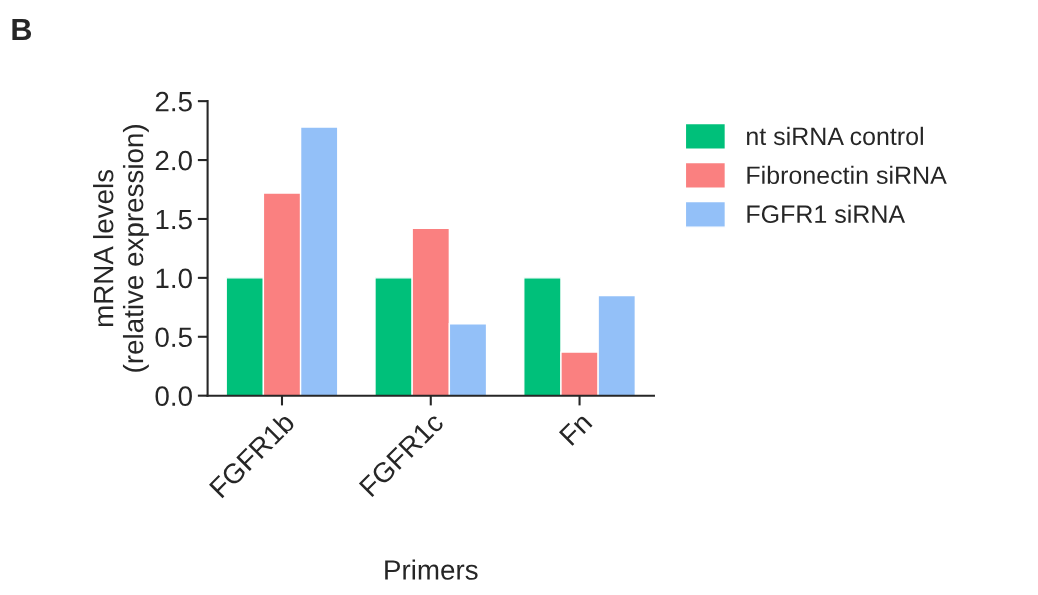  Describe the element at coordinates (173, 396) in the screenshot. I see `y-tick-label: 0.0` at that location.